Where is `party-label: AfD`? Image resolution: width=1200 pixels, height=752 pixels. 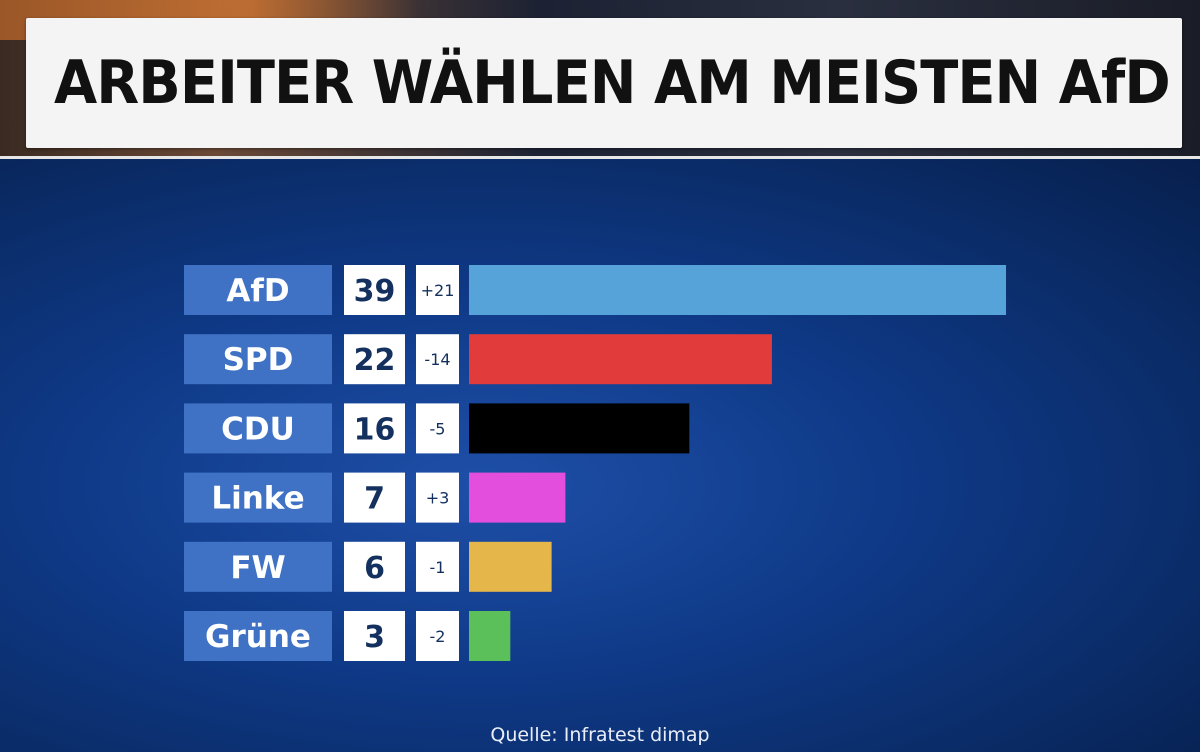
party-label: AfD is located at coordinates (257, 291).